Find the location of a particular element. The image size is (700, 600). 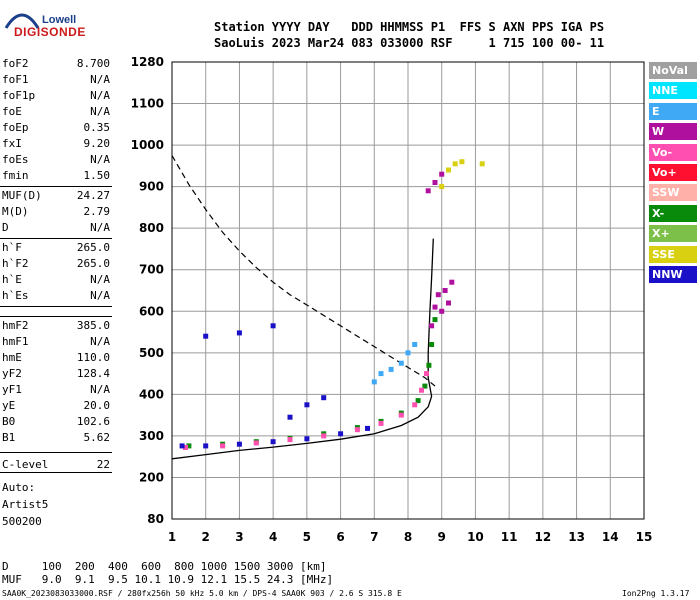

legend-item: W is located at coordinates (673, 132).